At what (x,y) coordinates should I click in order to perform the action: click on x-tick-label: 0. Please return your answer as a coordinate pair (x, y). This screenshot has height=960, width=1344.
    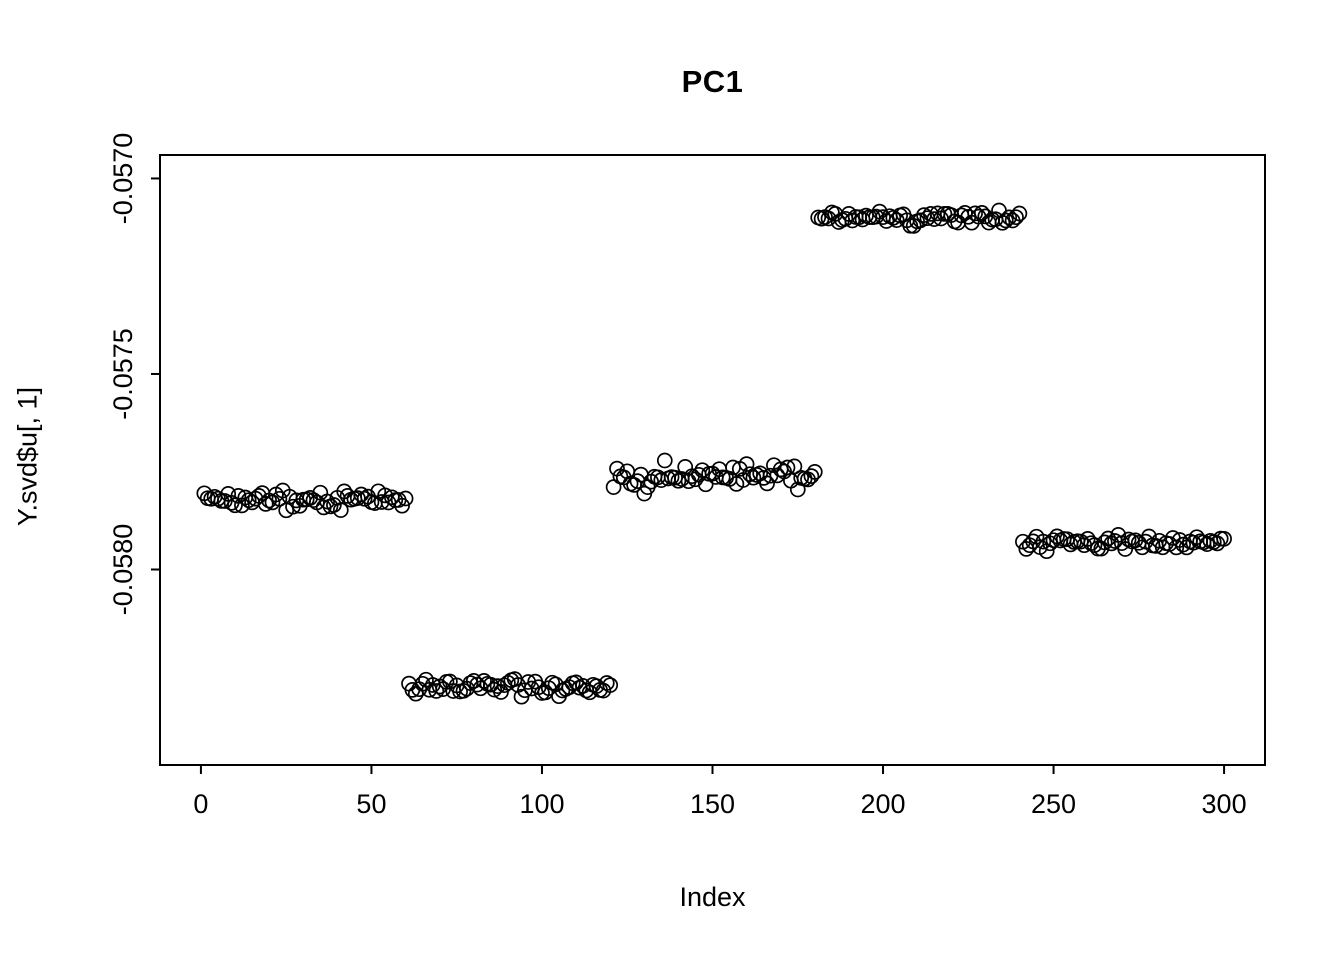
    Looking at the image, I should click on (200, 804).